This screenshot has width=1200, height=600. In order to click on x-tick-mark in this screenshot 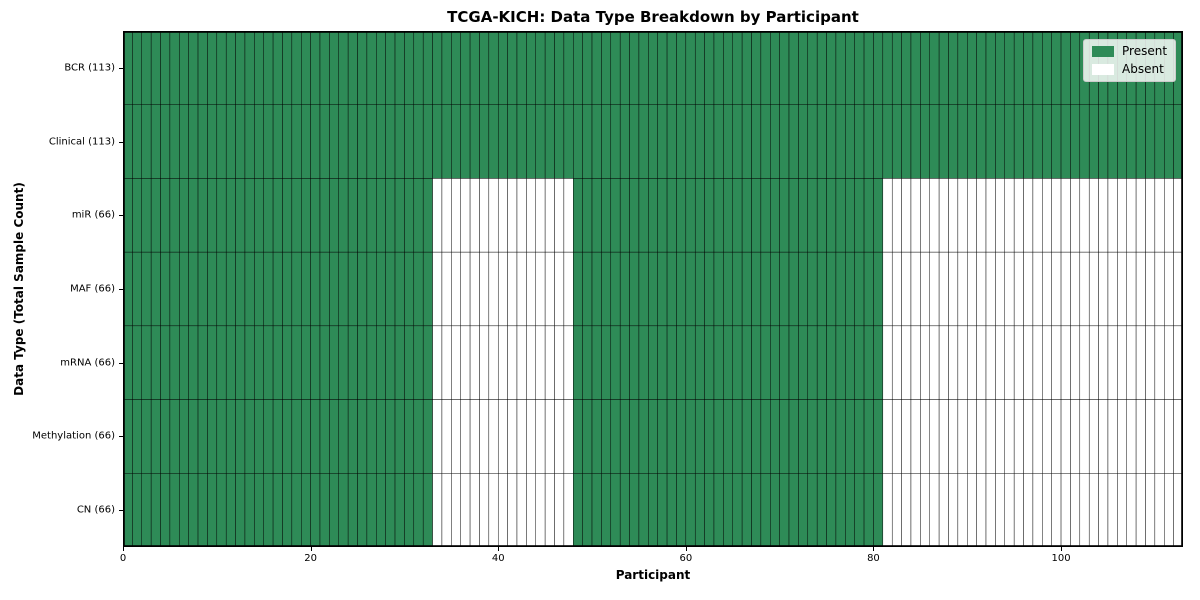, I will do `click(686, 549)`.